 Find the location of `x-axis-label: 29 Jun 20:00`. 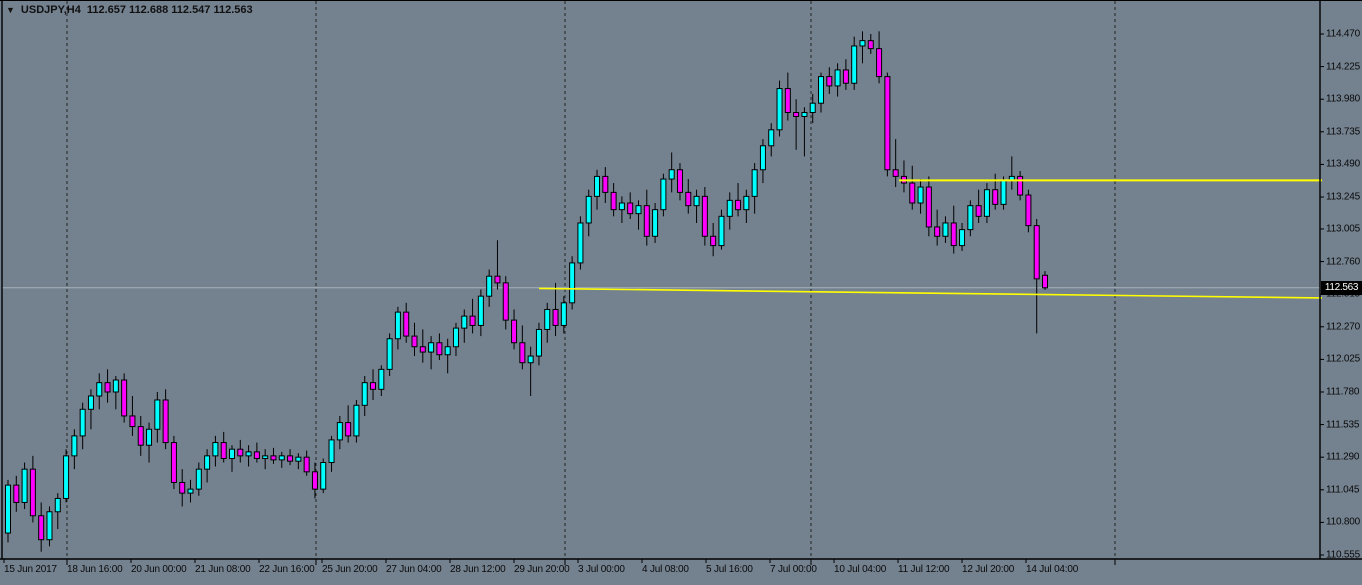

x-axis-label: 29 Jun 20:00 is located at coordinates (542, 569).